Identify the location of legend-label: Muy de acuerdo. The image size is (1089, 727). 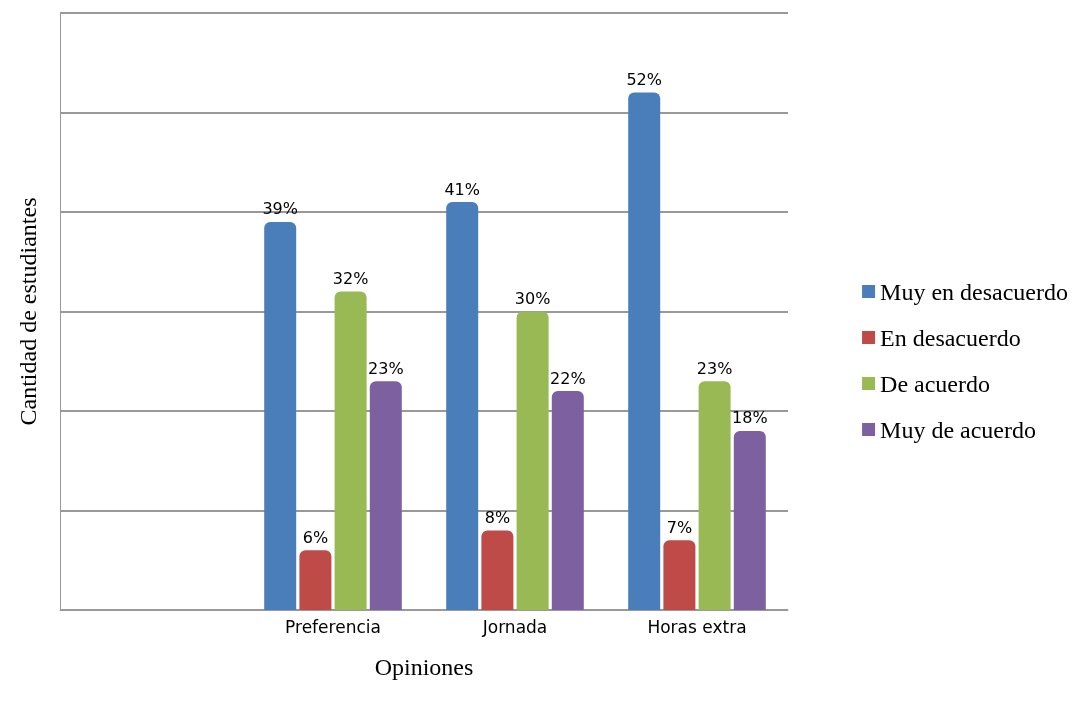
(958, 429).